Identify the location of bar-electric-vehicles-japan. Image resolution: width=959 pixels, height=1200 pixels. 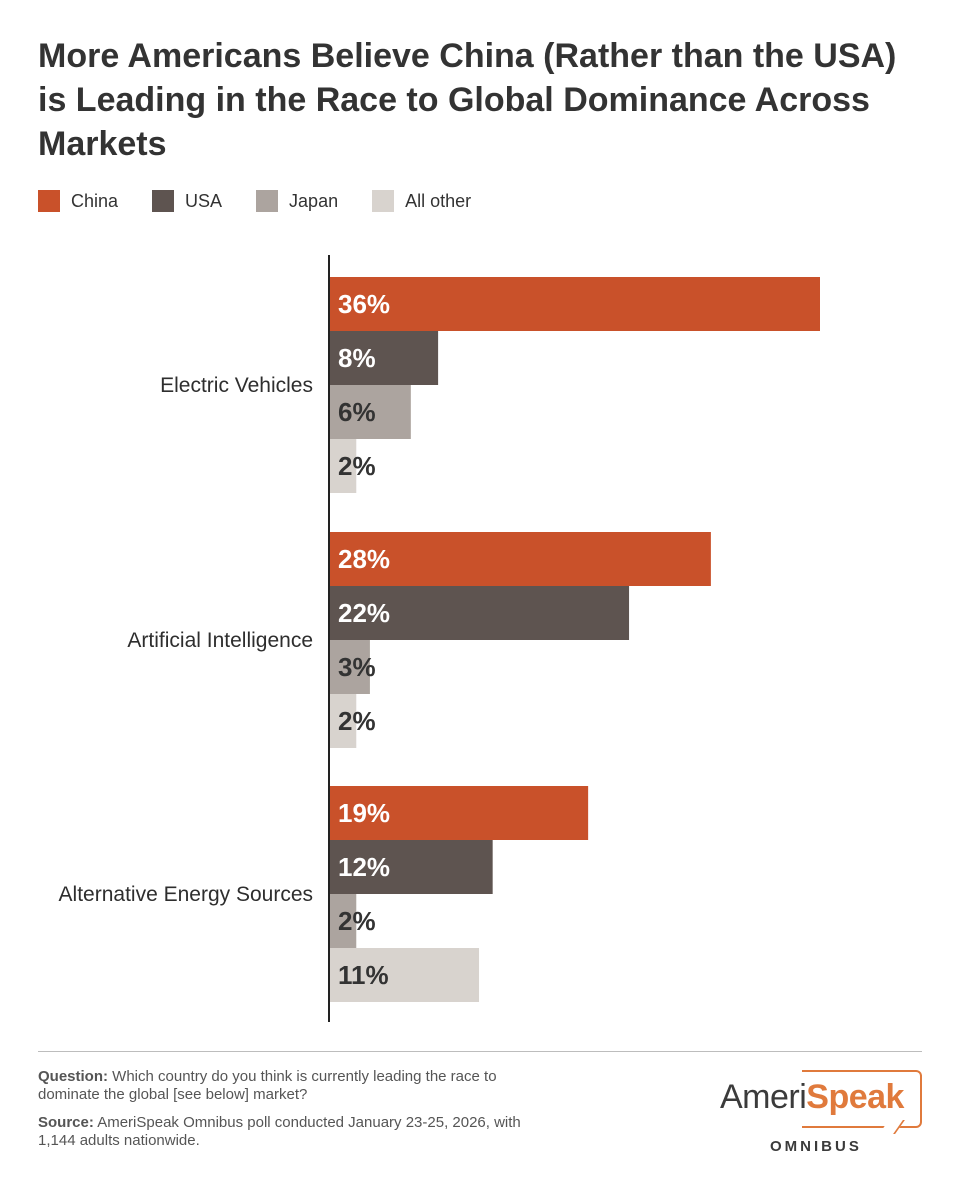
(370, 412).